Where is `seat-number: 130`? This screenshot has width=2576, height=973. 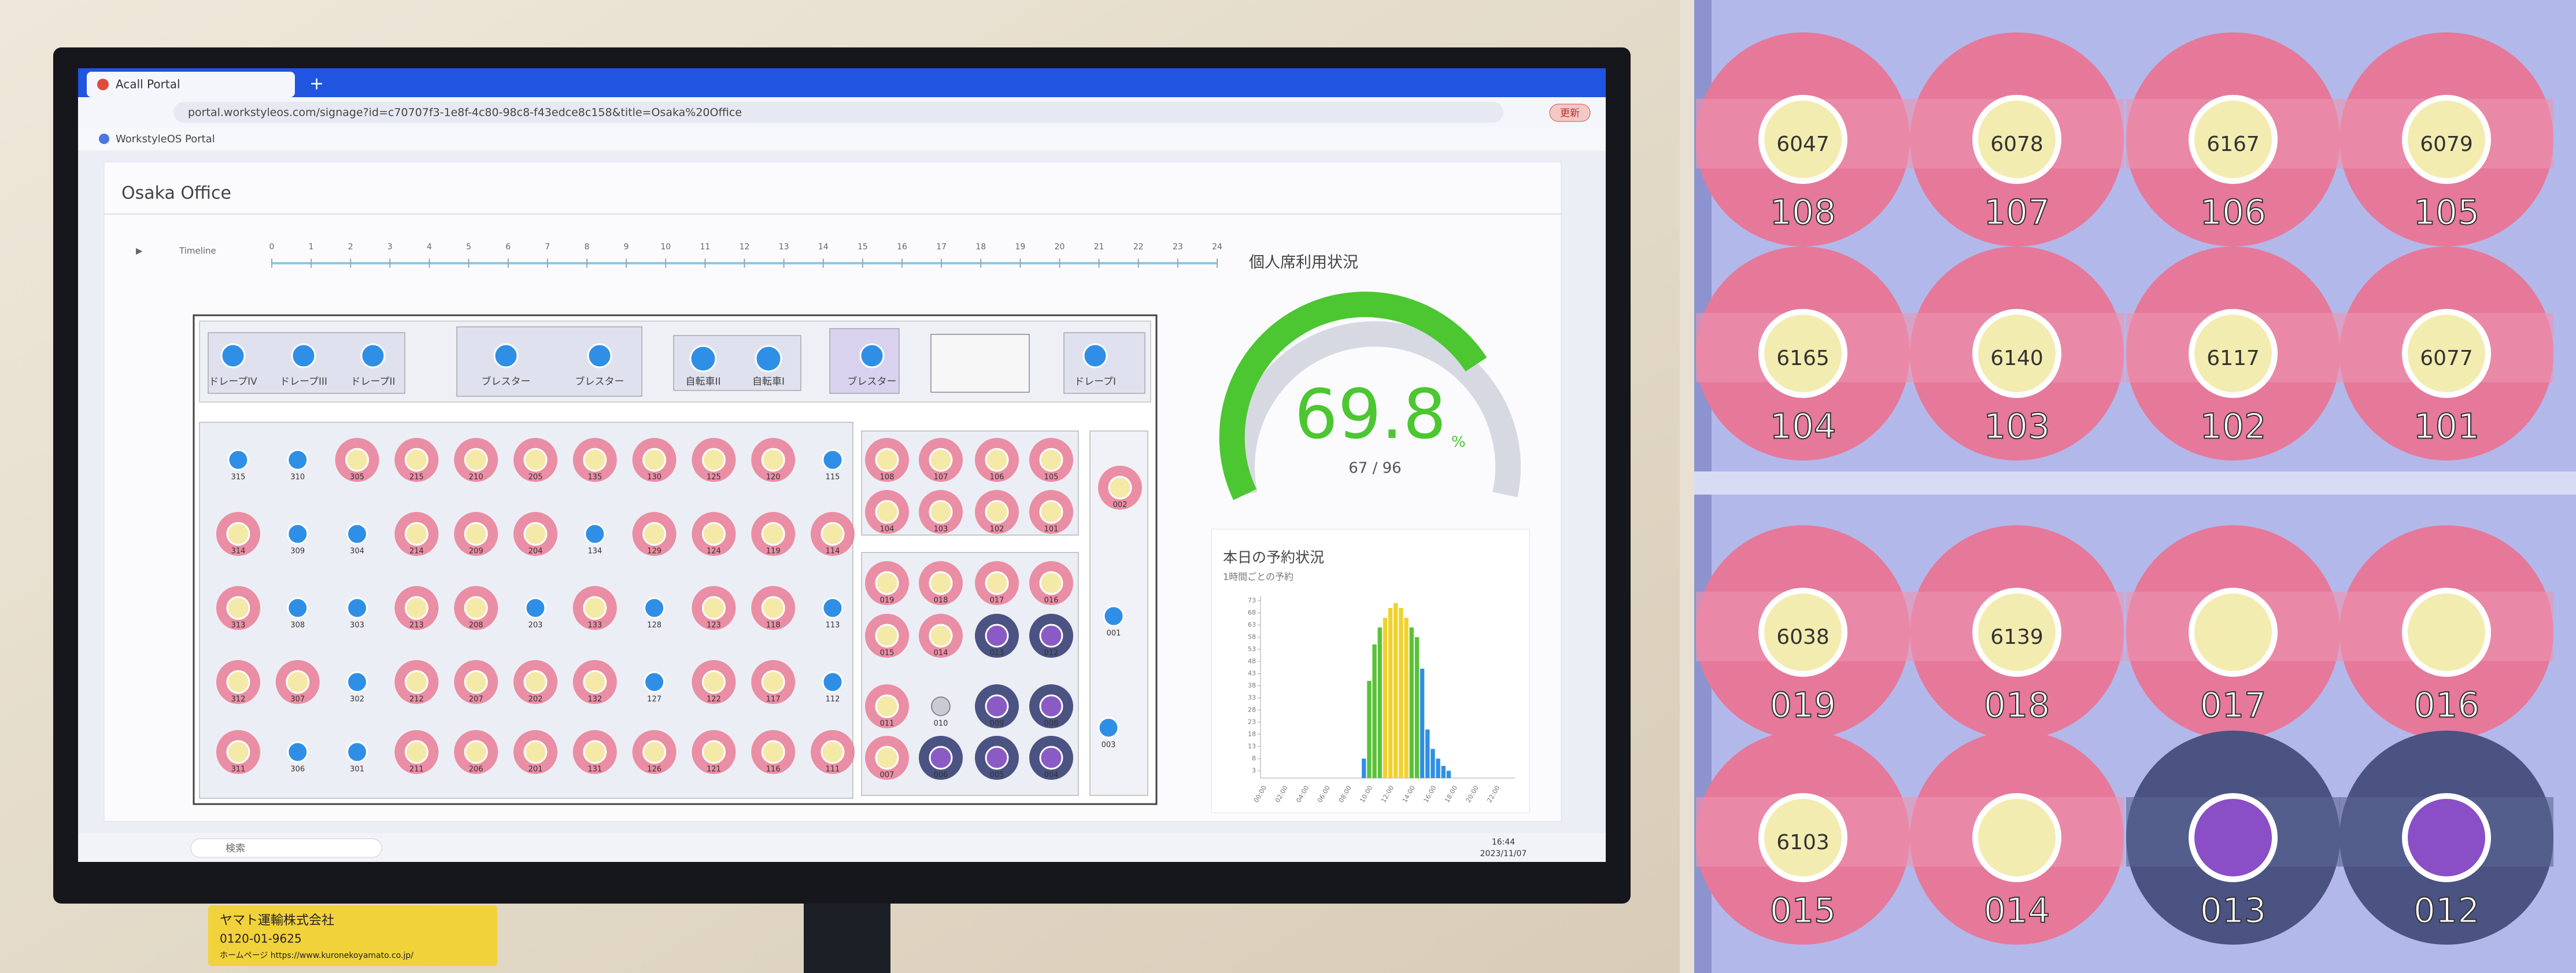 seat-number: 130 is located at coordinates (654, 478).